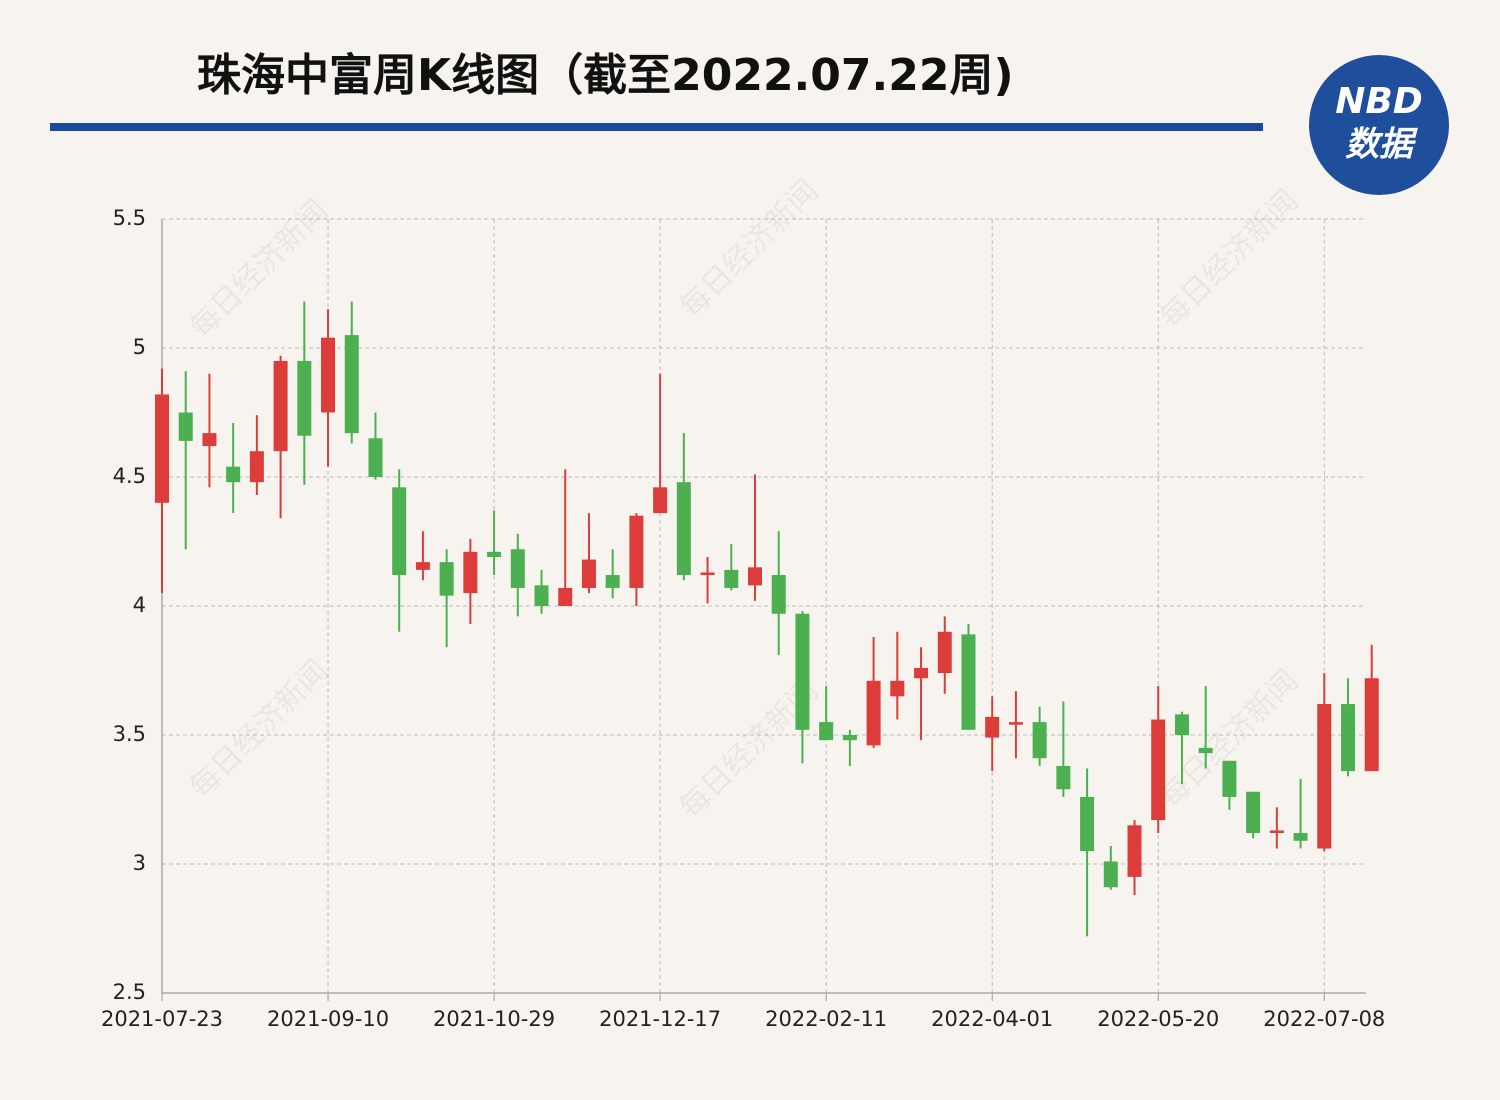  I want to click on logo-badge, so click(1379, 125).